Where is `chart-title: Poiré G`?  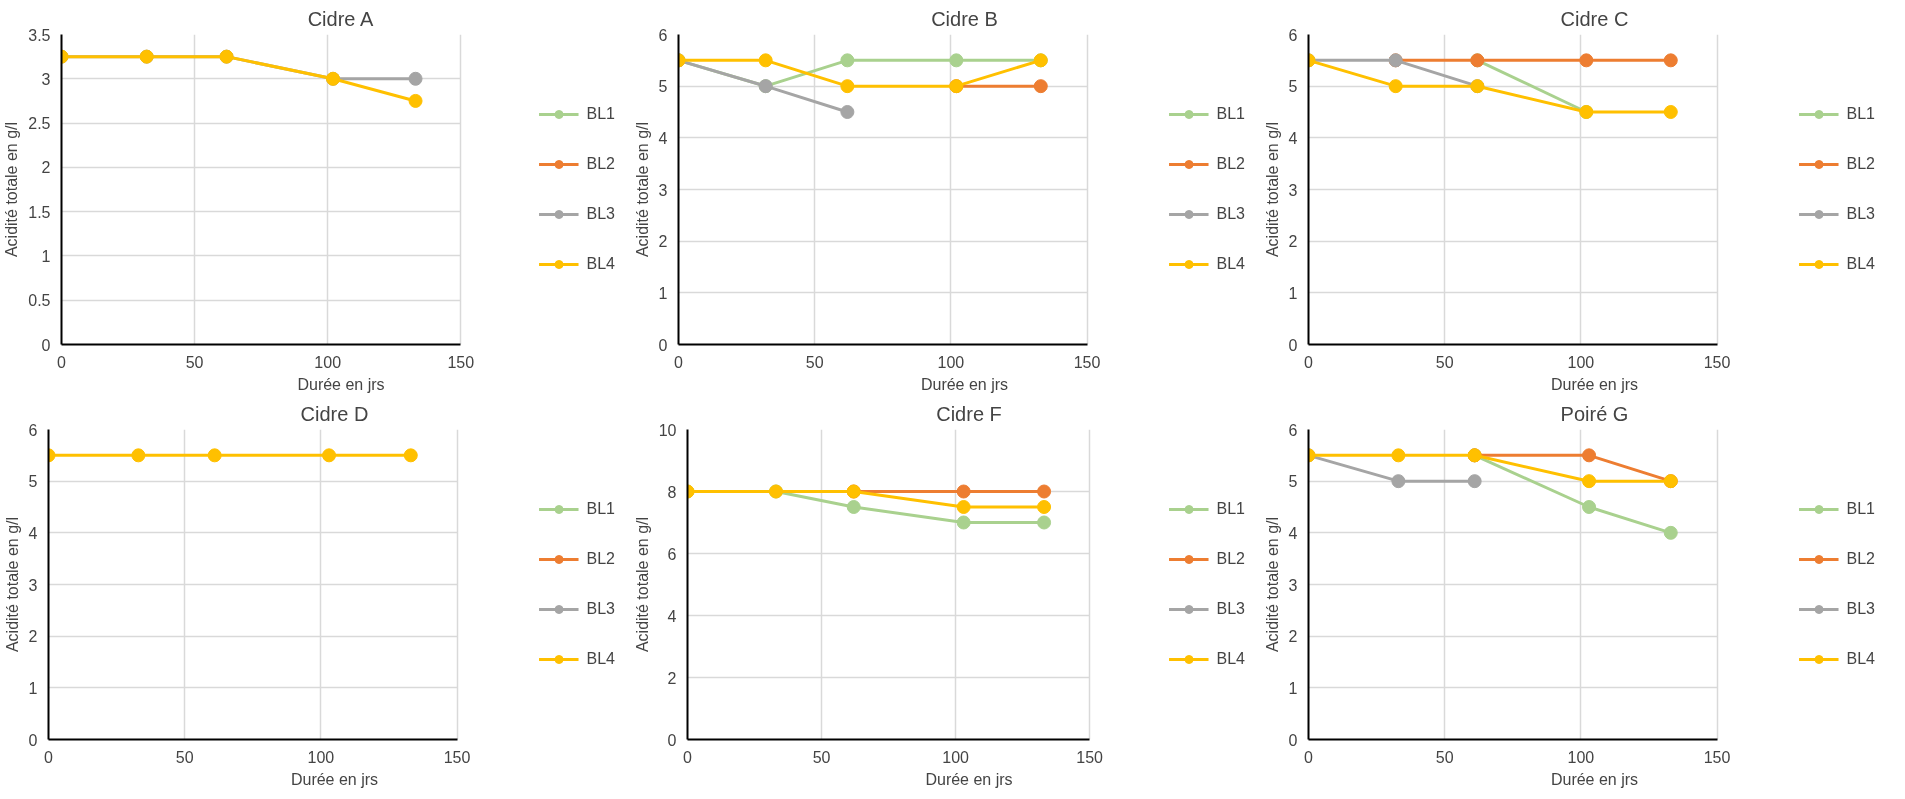
chart-title: Poiré G is located at coordinates (1594, 413).